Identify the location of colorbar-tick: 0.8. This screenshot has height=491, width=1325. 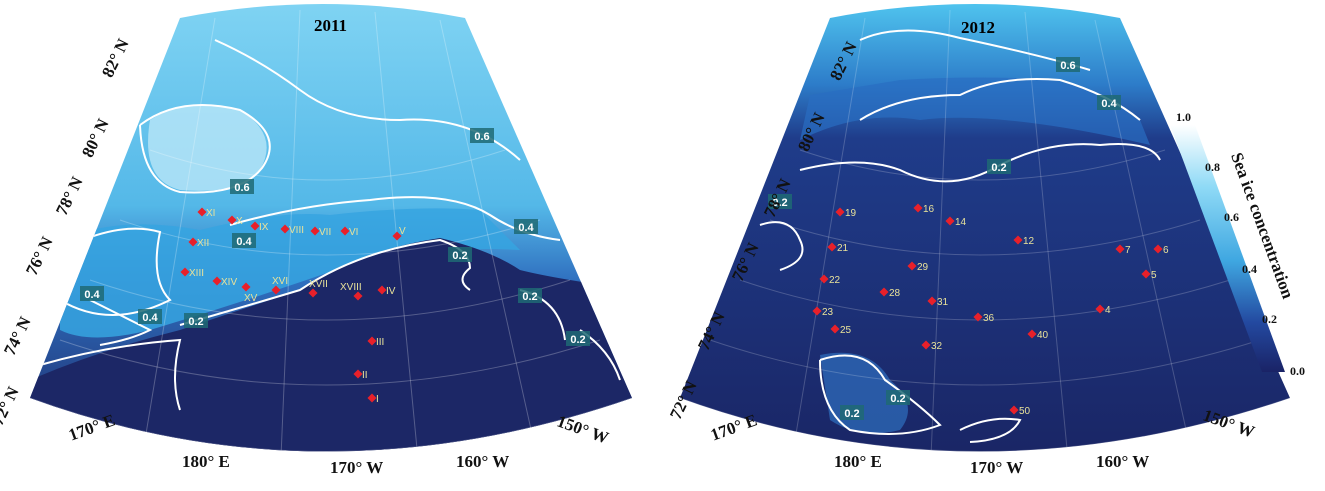
(1212, 167).